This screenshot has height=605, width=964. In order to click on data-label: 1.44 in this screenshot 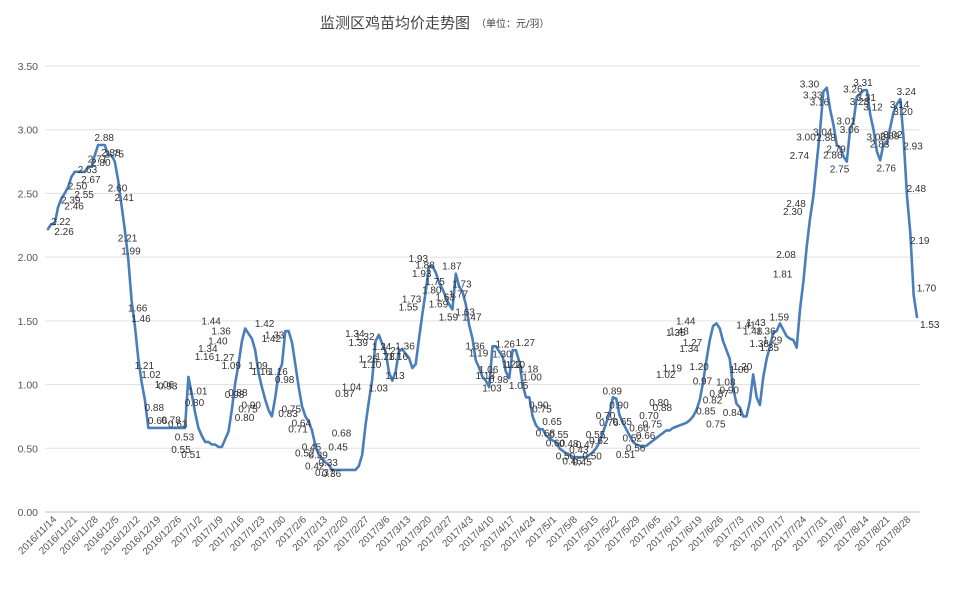, I will do `click(686, 322)`.